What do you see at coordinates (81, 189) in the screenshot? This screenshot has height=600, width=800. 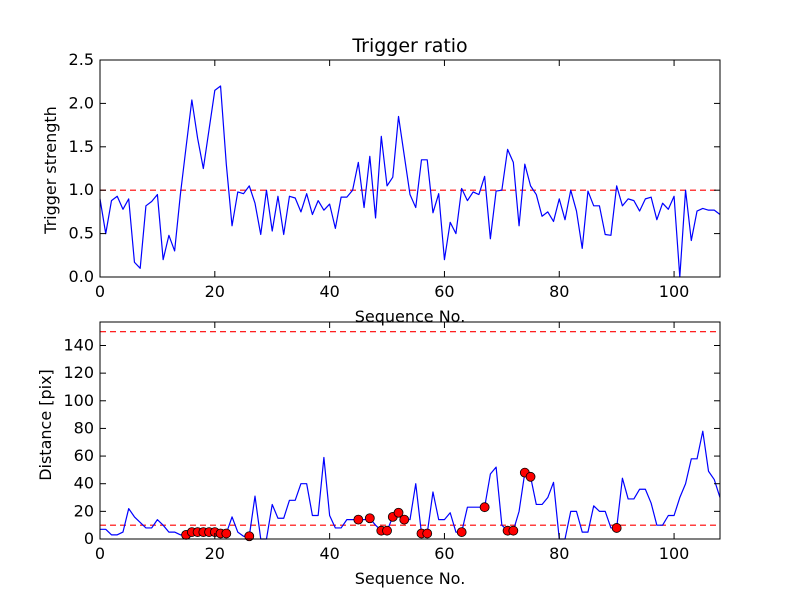 I see `y-tick-label: 1.0` at bounding box center [81, 189].